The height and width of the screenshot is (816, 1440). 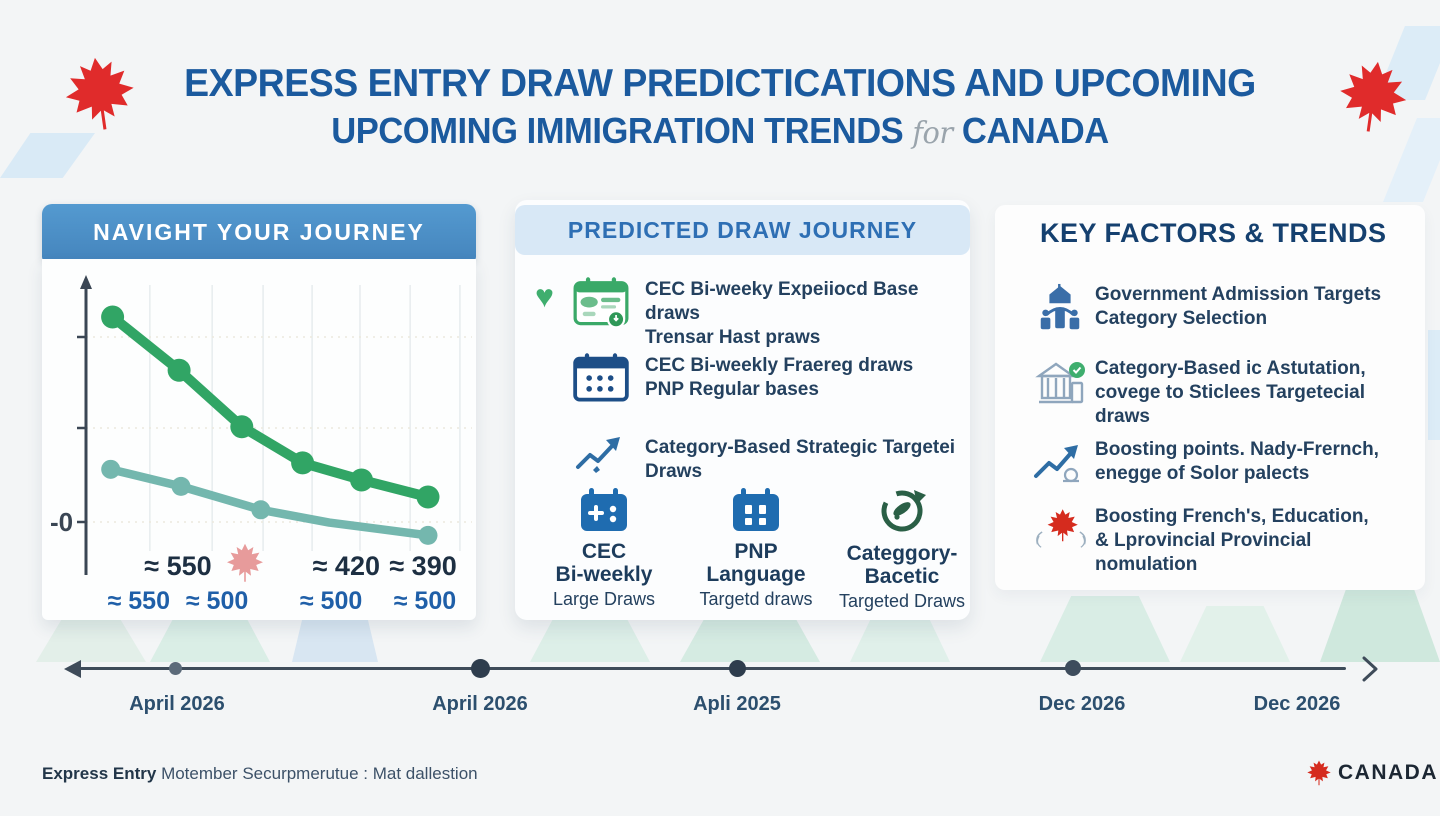 What do you see at coordinates (1238, 294) in the screenshot?
I see `item-line: Government Admission Targets` at bounding box center [1238, 294].